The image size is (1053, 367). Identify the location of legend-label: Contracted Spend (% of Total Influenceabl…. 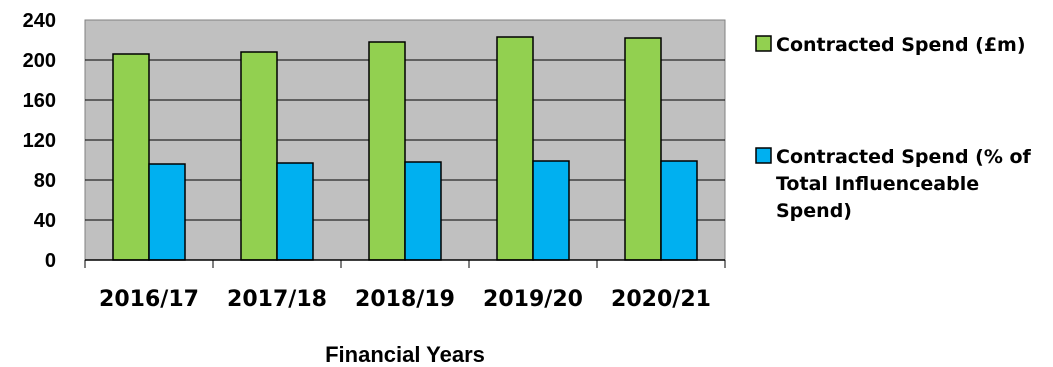
(904, 184).